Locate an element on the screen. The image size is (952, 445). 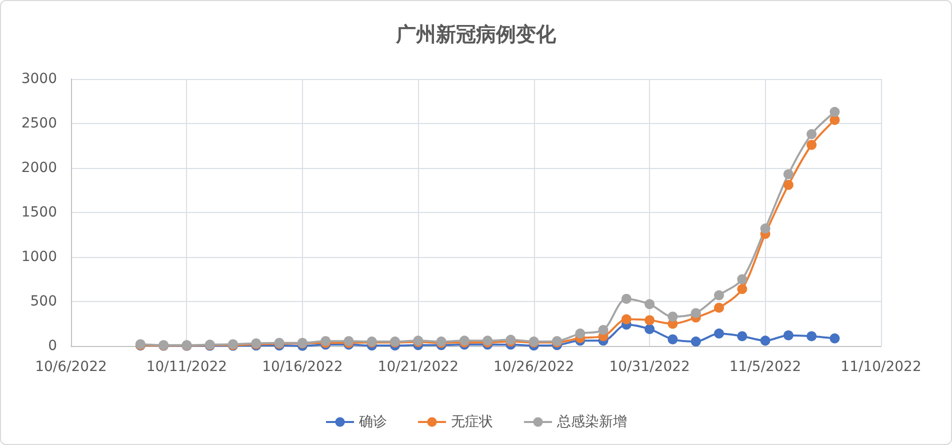
y-tick-label: 0 is located at coordinates (52, 346).